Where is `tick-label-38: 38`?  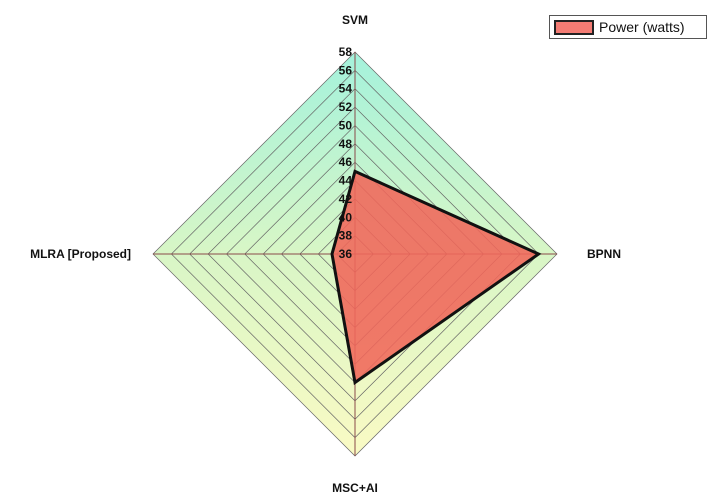
tick-label-38: 38 is located at coordinates (346, 236).